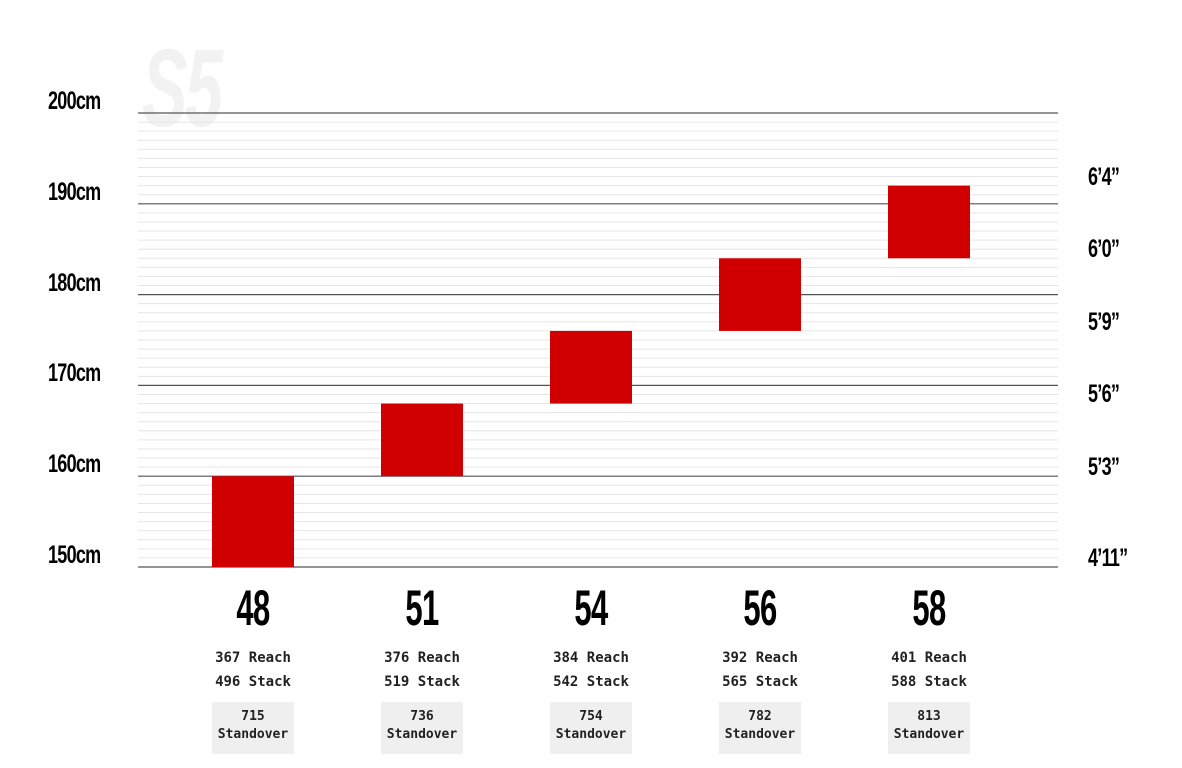  What do you see at coordinates (760, 608) in the screenshot?
I see `size-label: 56` at bounding box center [760, 608].